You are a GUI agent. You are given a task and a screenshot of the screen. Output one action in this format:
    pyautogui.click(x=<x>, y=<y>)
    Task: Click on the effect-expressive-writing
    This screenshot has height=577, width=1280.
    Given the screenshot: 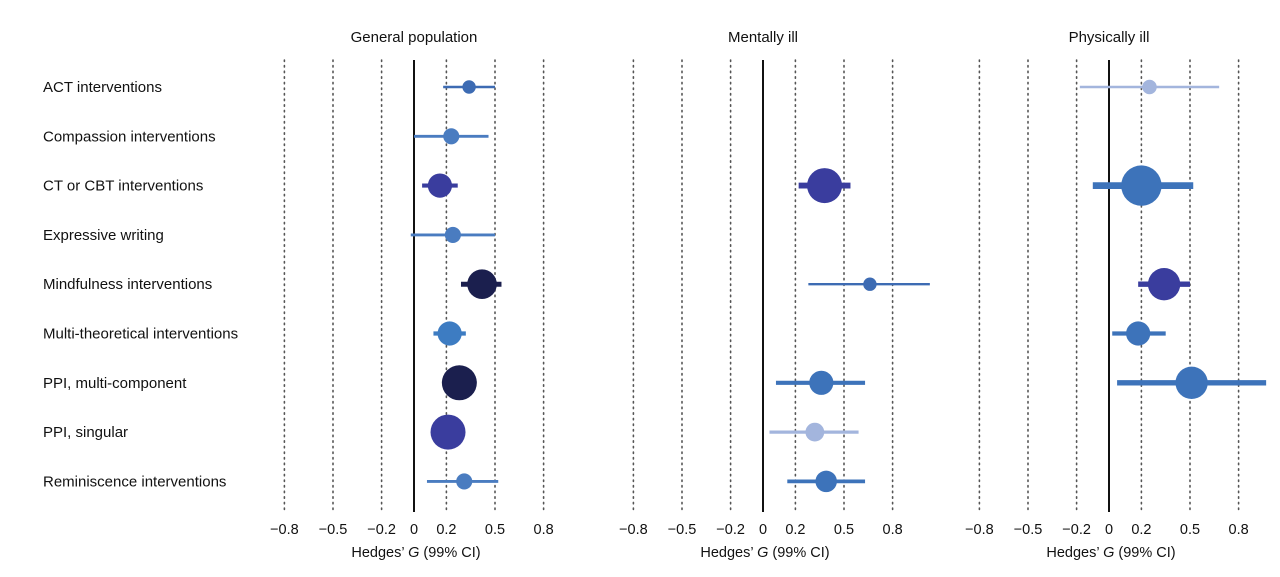 What is the action you would take?
    pyautogui.click(x=452, y=234)
    